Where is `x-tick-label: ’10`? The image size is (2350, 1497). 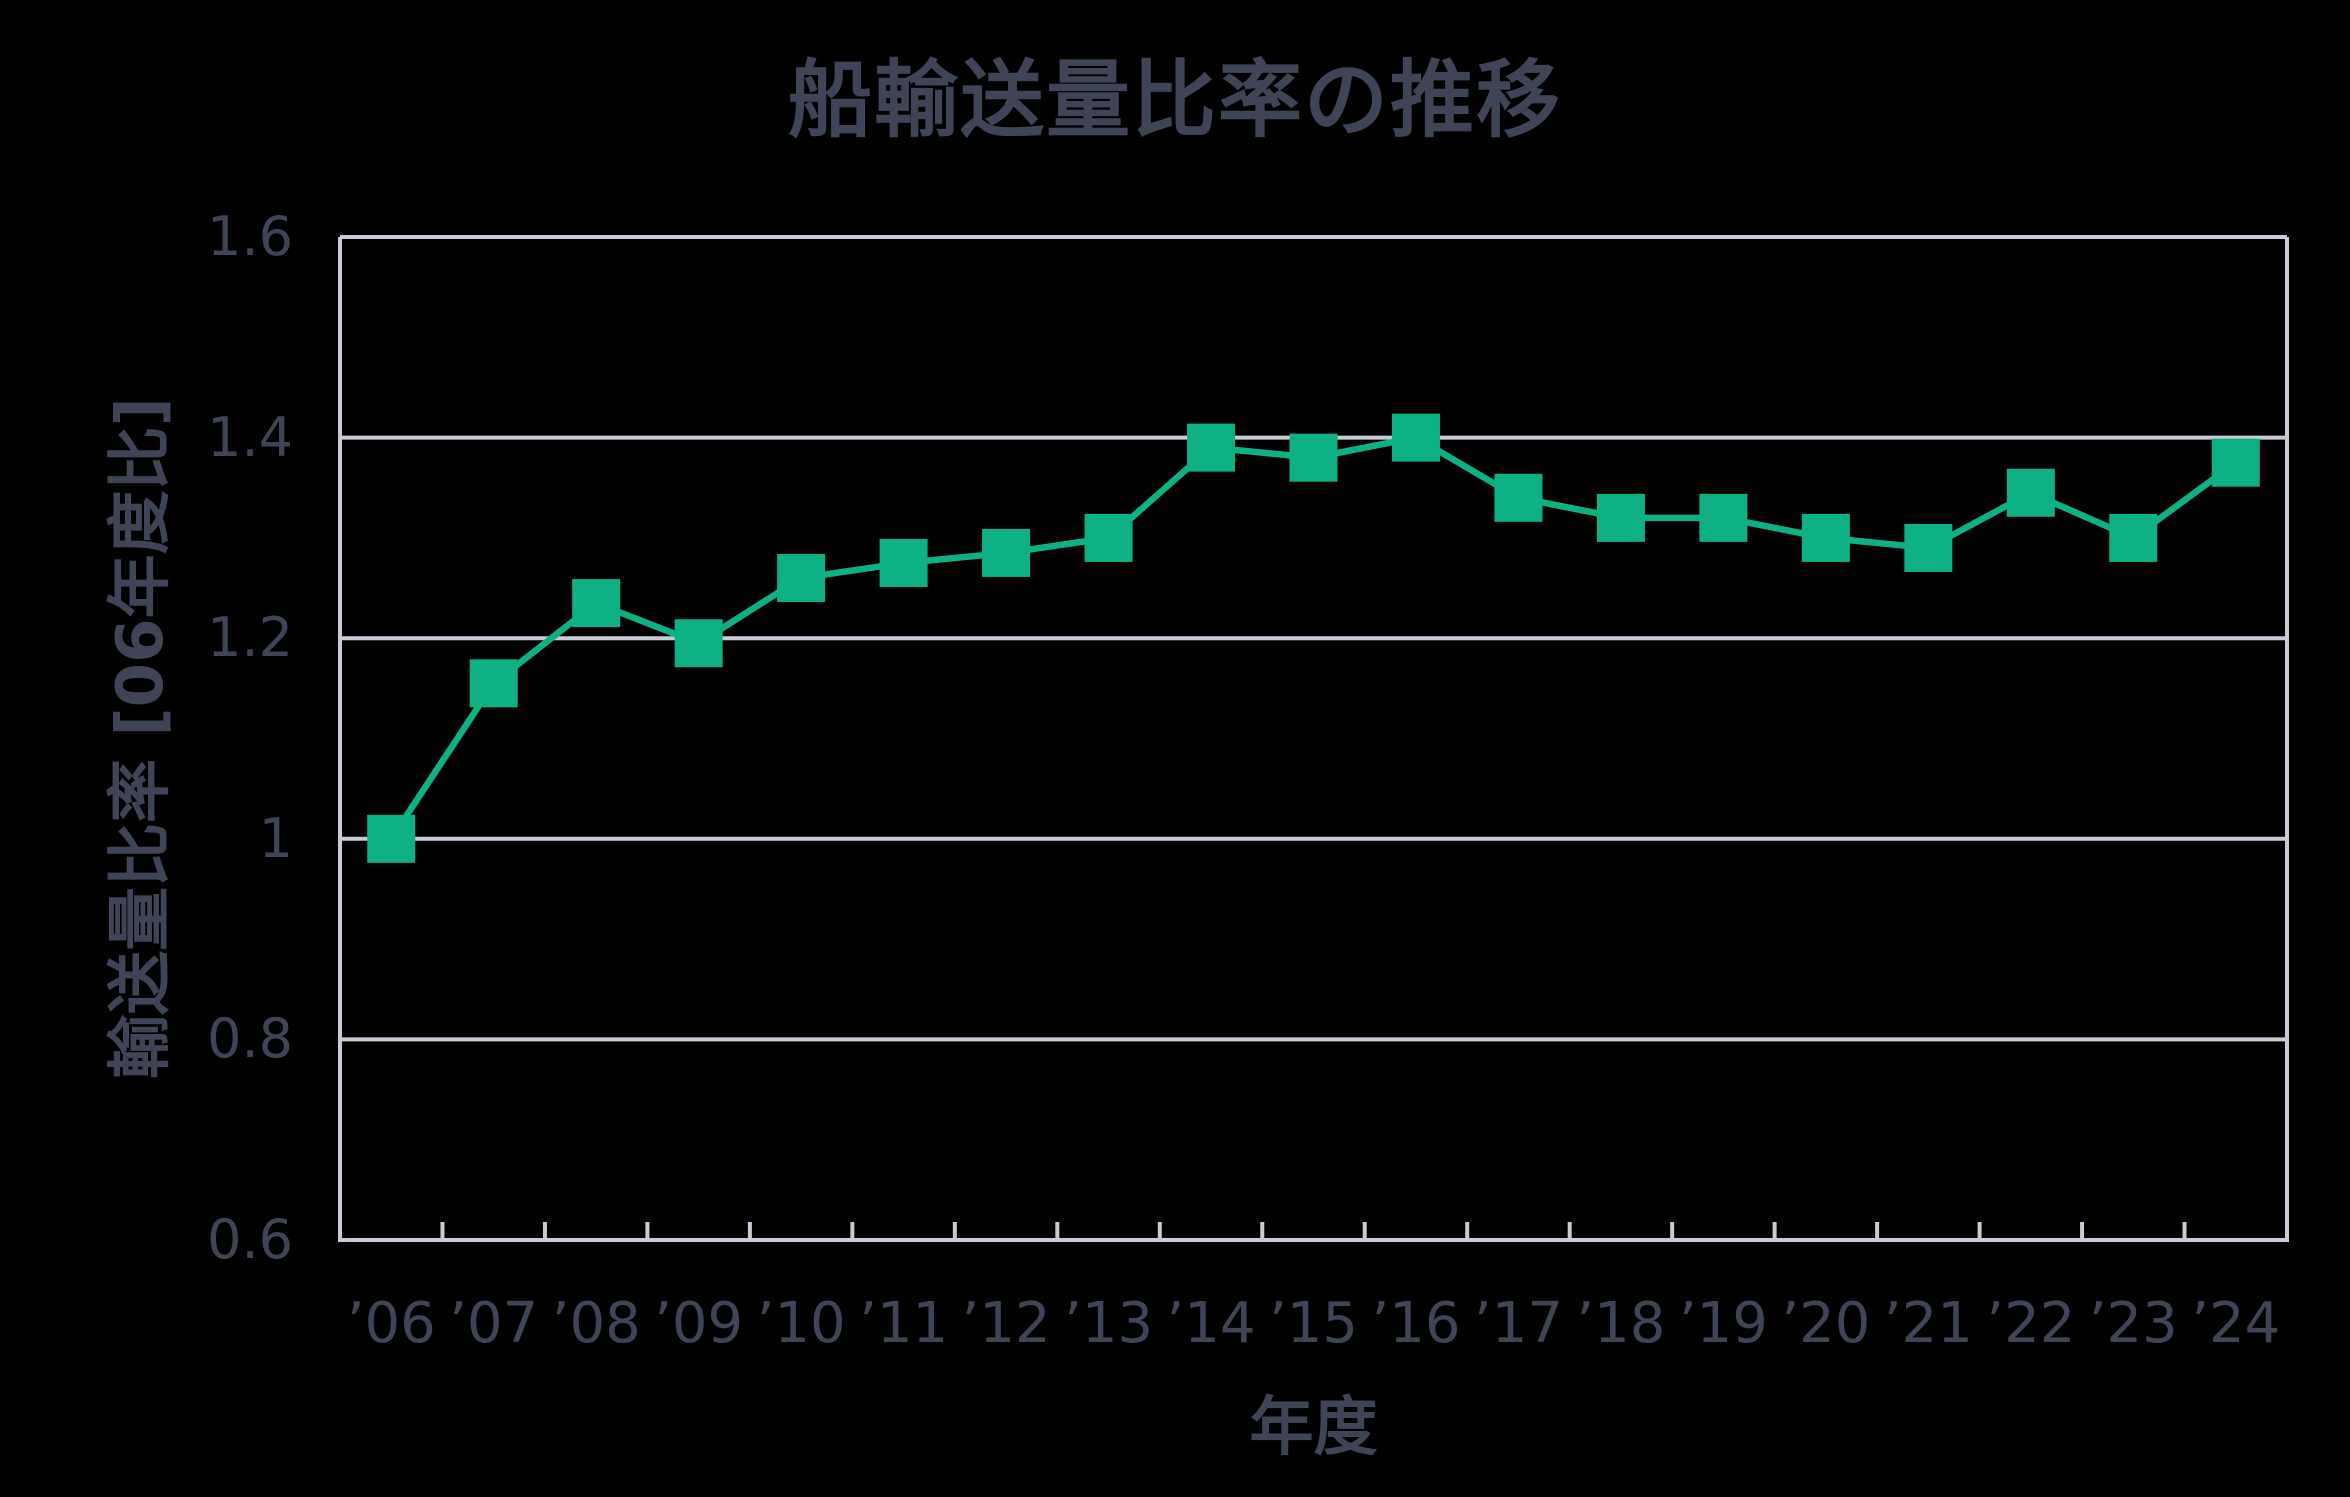 x-tick-label: ’10 is located at coordinates (801, 1323).